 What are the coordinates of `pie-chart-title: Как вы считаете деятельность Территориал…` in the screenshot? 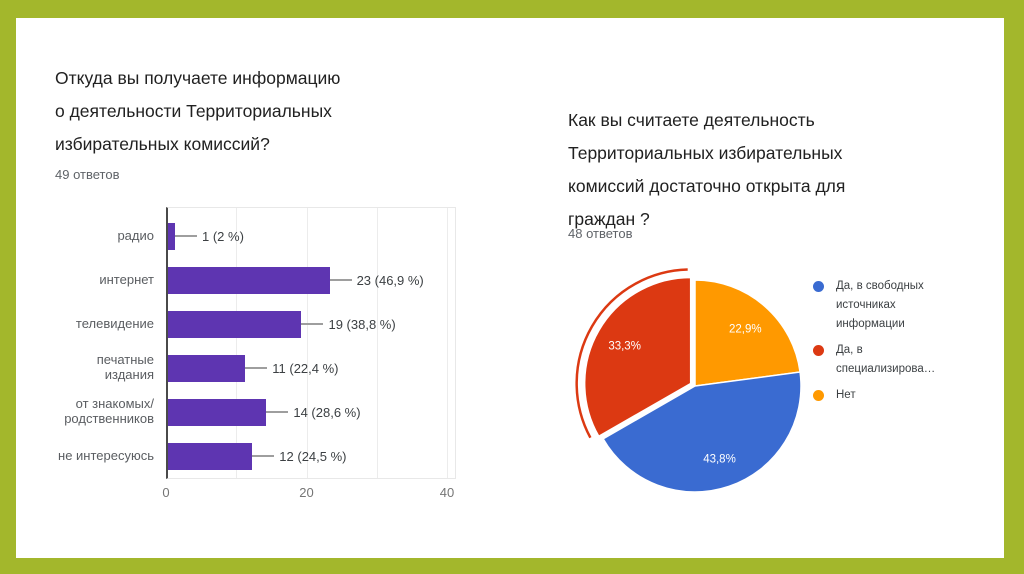 It's located at (778, 170).